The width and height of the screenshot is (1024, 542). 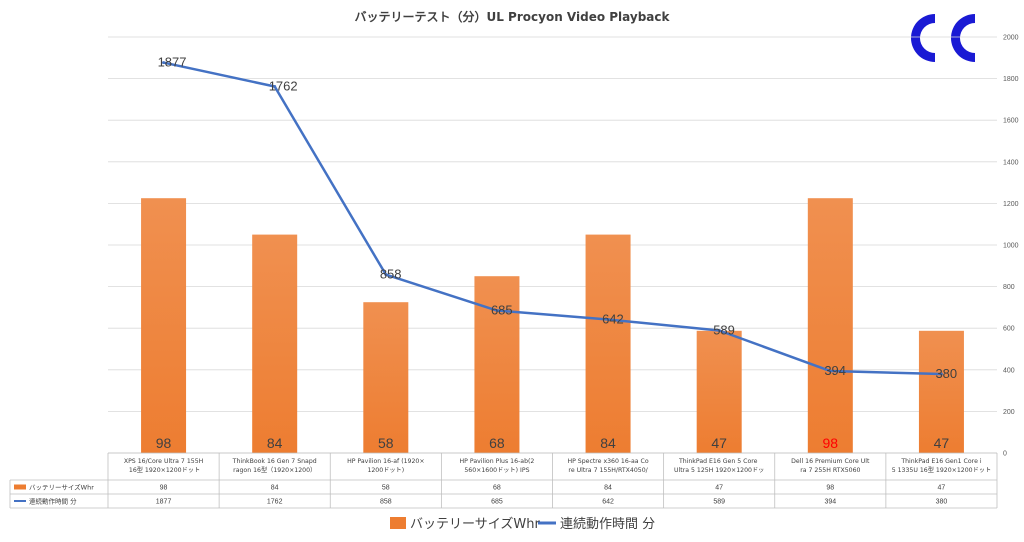 I want to click on line-data-label: 1877, so click(x=172, y=62).